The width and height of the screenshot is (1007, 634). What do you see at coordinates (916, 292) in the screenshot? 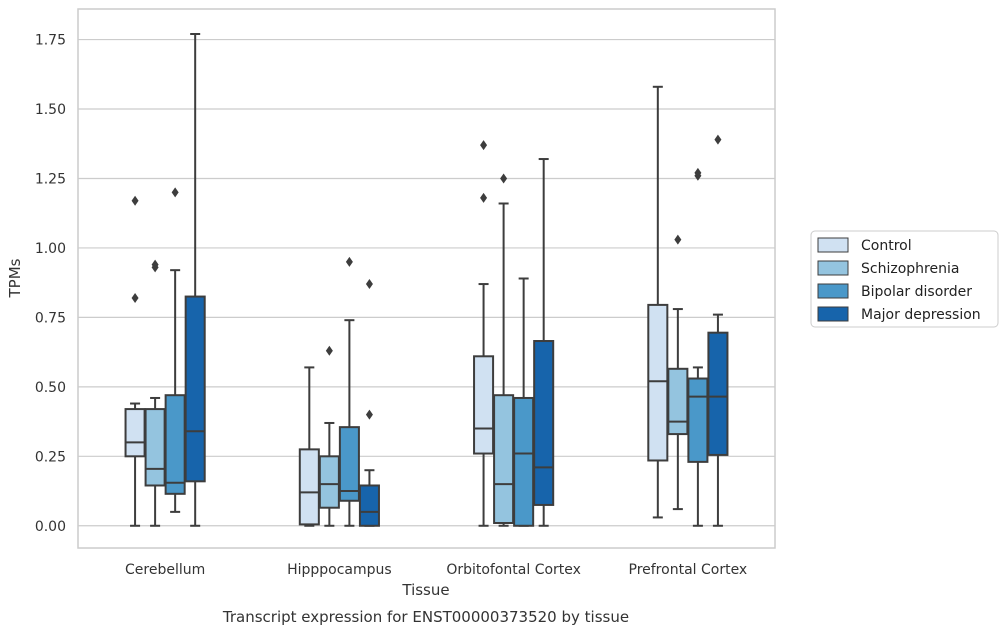
I see `legend-label: Bipolar disorder` at bounding box center [916, 292].